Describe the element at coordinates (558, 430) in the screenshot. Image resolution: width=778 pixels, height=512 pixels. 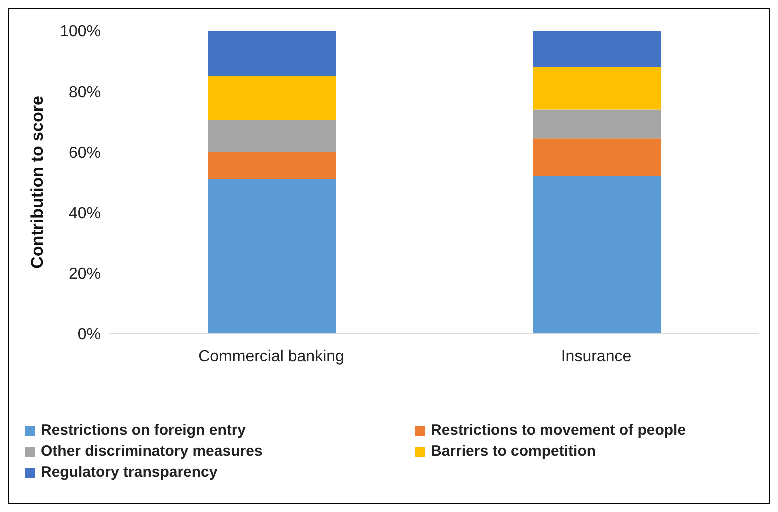
I see `legend-label: Restrictions to movement of people` at that location.